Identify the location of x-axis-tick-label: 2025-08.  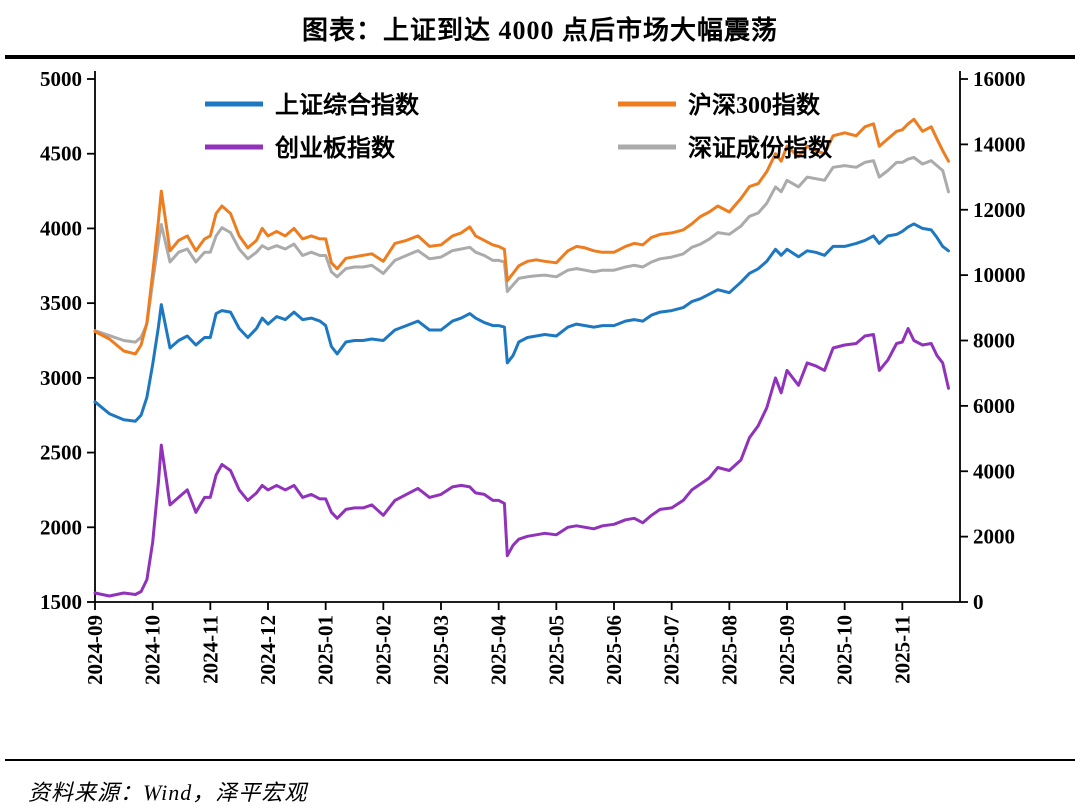
(729, 650).